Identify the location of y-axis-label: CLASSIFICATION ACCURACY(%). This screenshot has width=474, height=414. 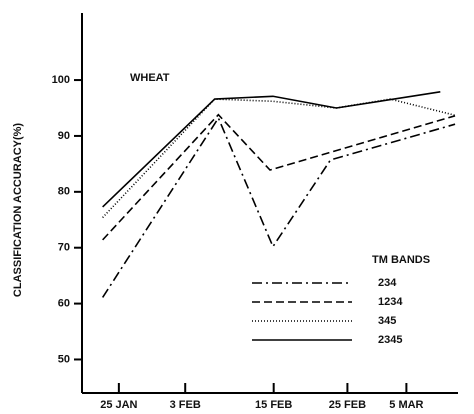
(18, 210).